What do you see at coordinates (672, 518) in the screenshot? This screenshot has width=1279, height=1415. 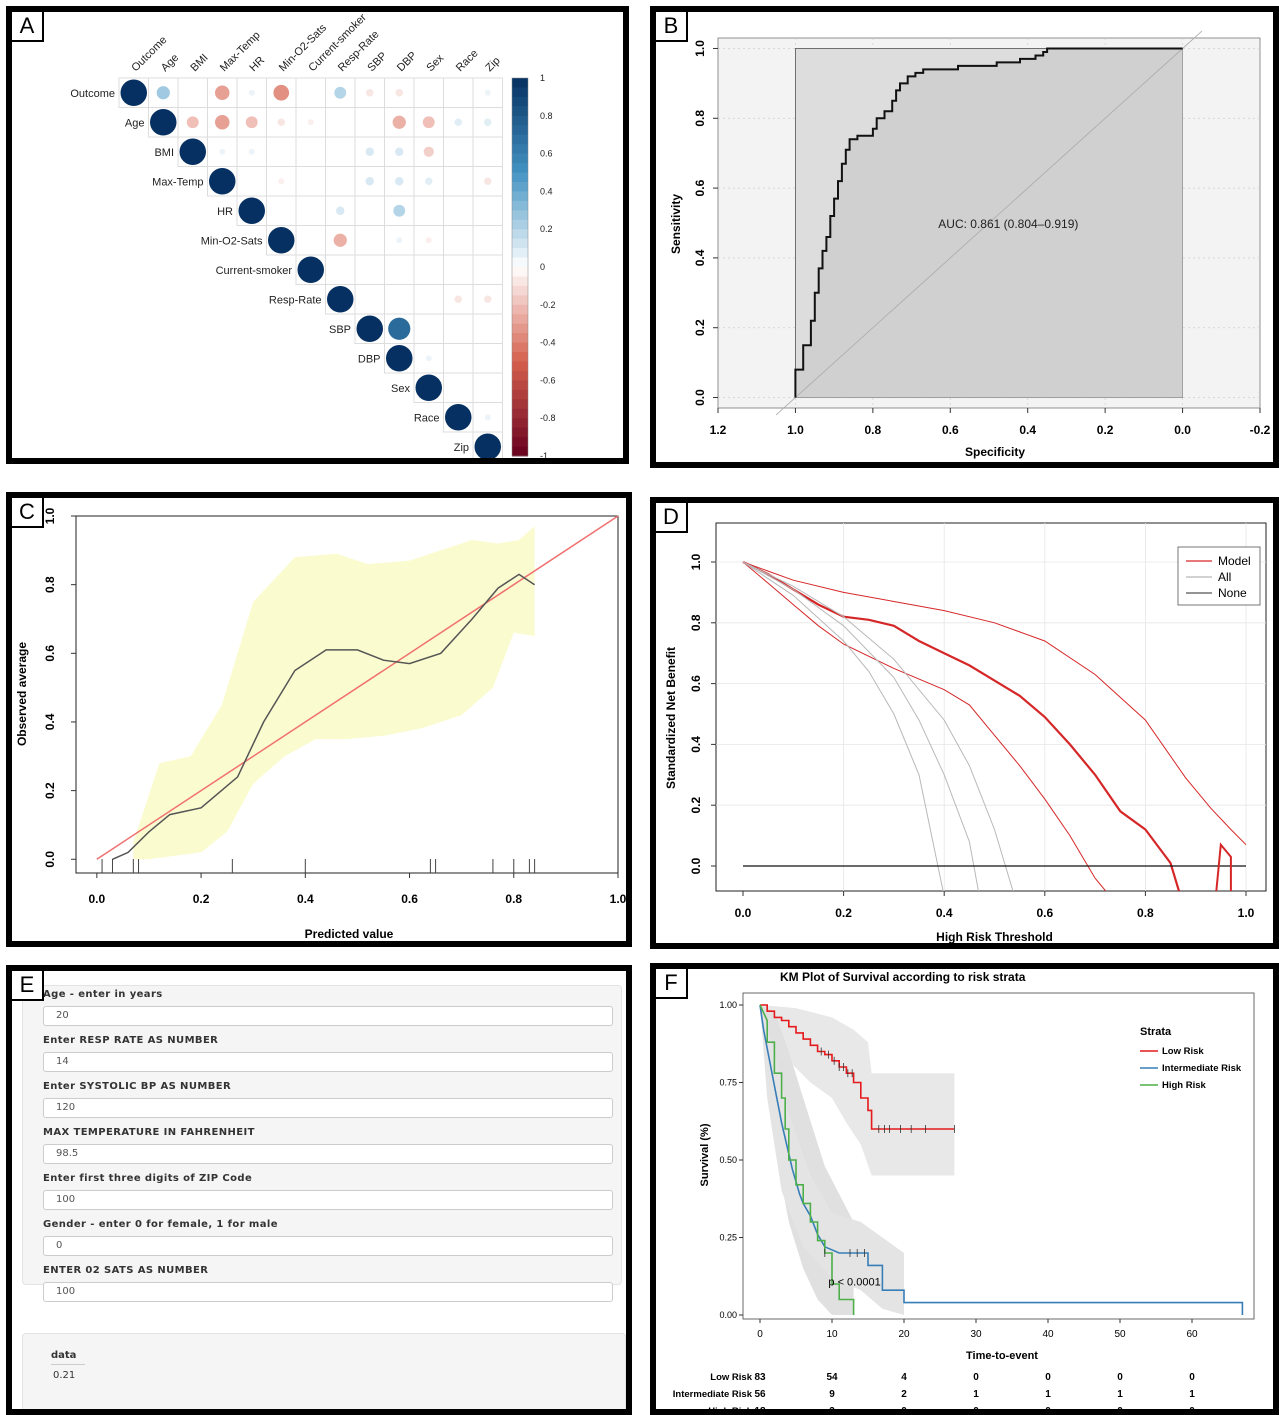 I see `panel-d-label: D` at bounding box center [672, 518].